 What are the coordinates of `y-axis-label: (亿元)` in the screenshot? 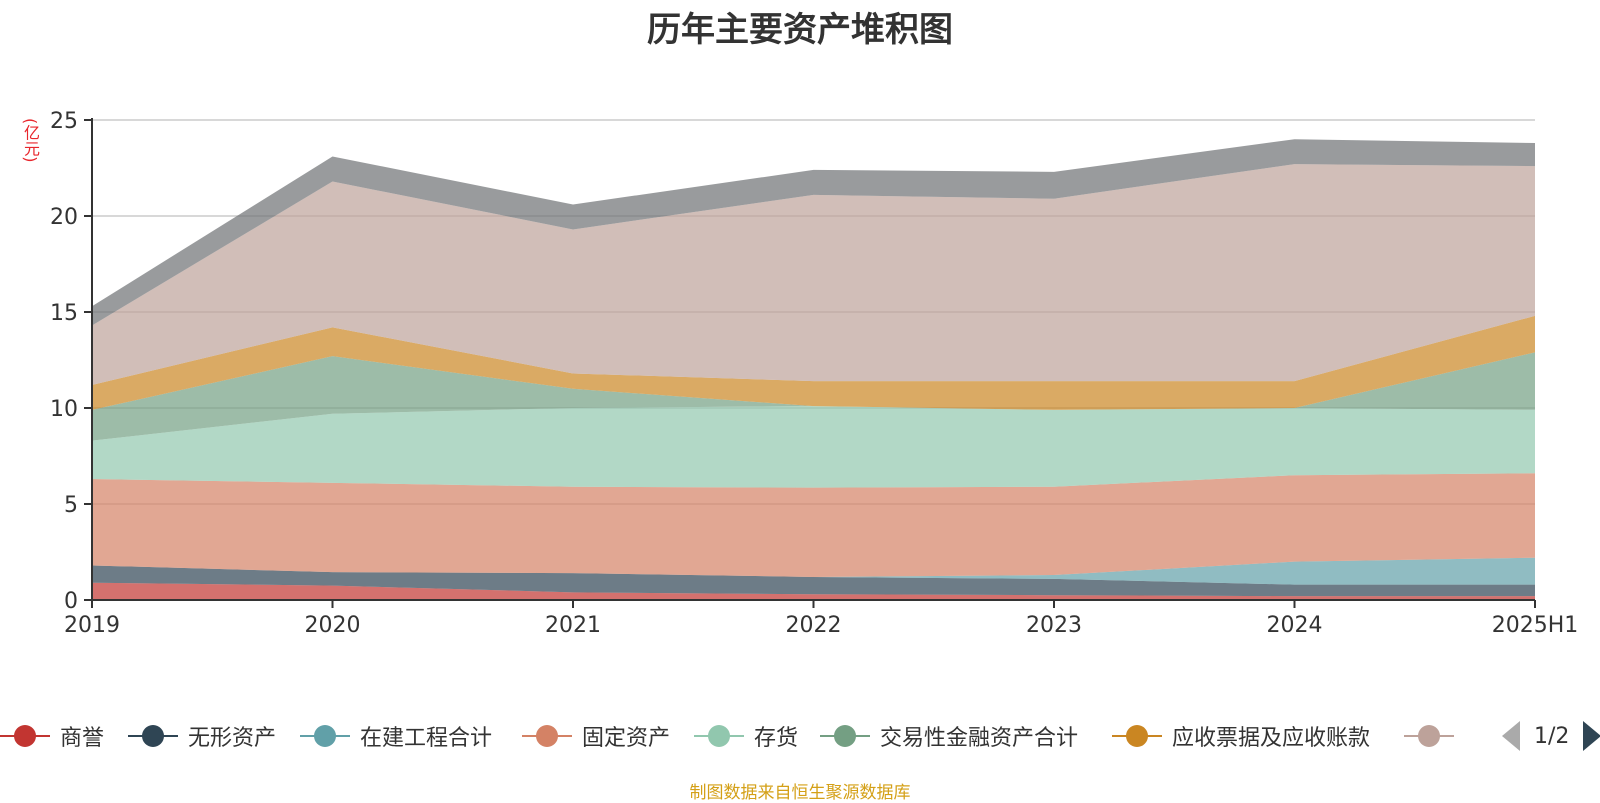 It's located at (30, 140).